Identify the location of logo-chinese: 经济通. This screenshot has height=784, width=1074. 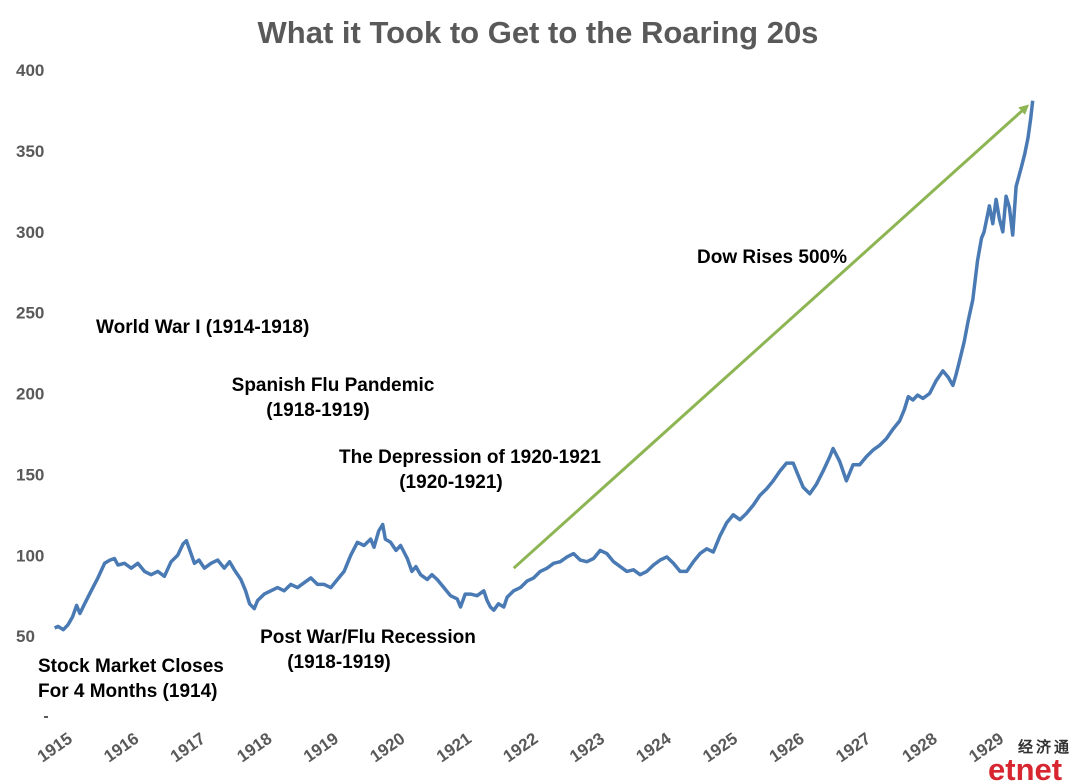
(1045, 747).